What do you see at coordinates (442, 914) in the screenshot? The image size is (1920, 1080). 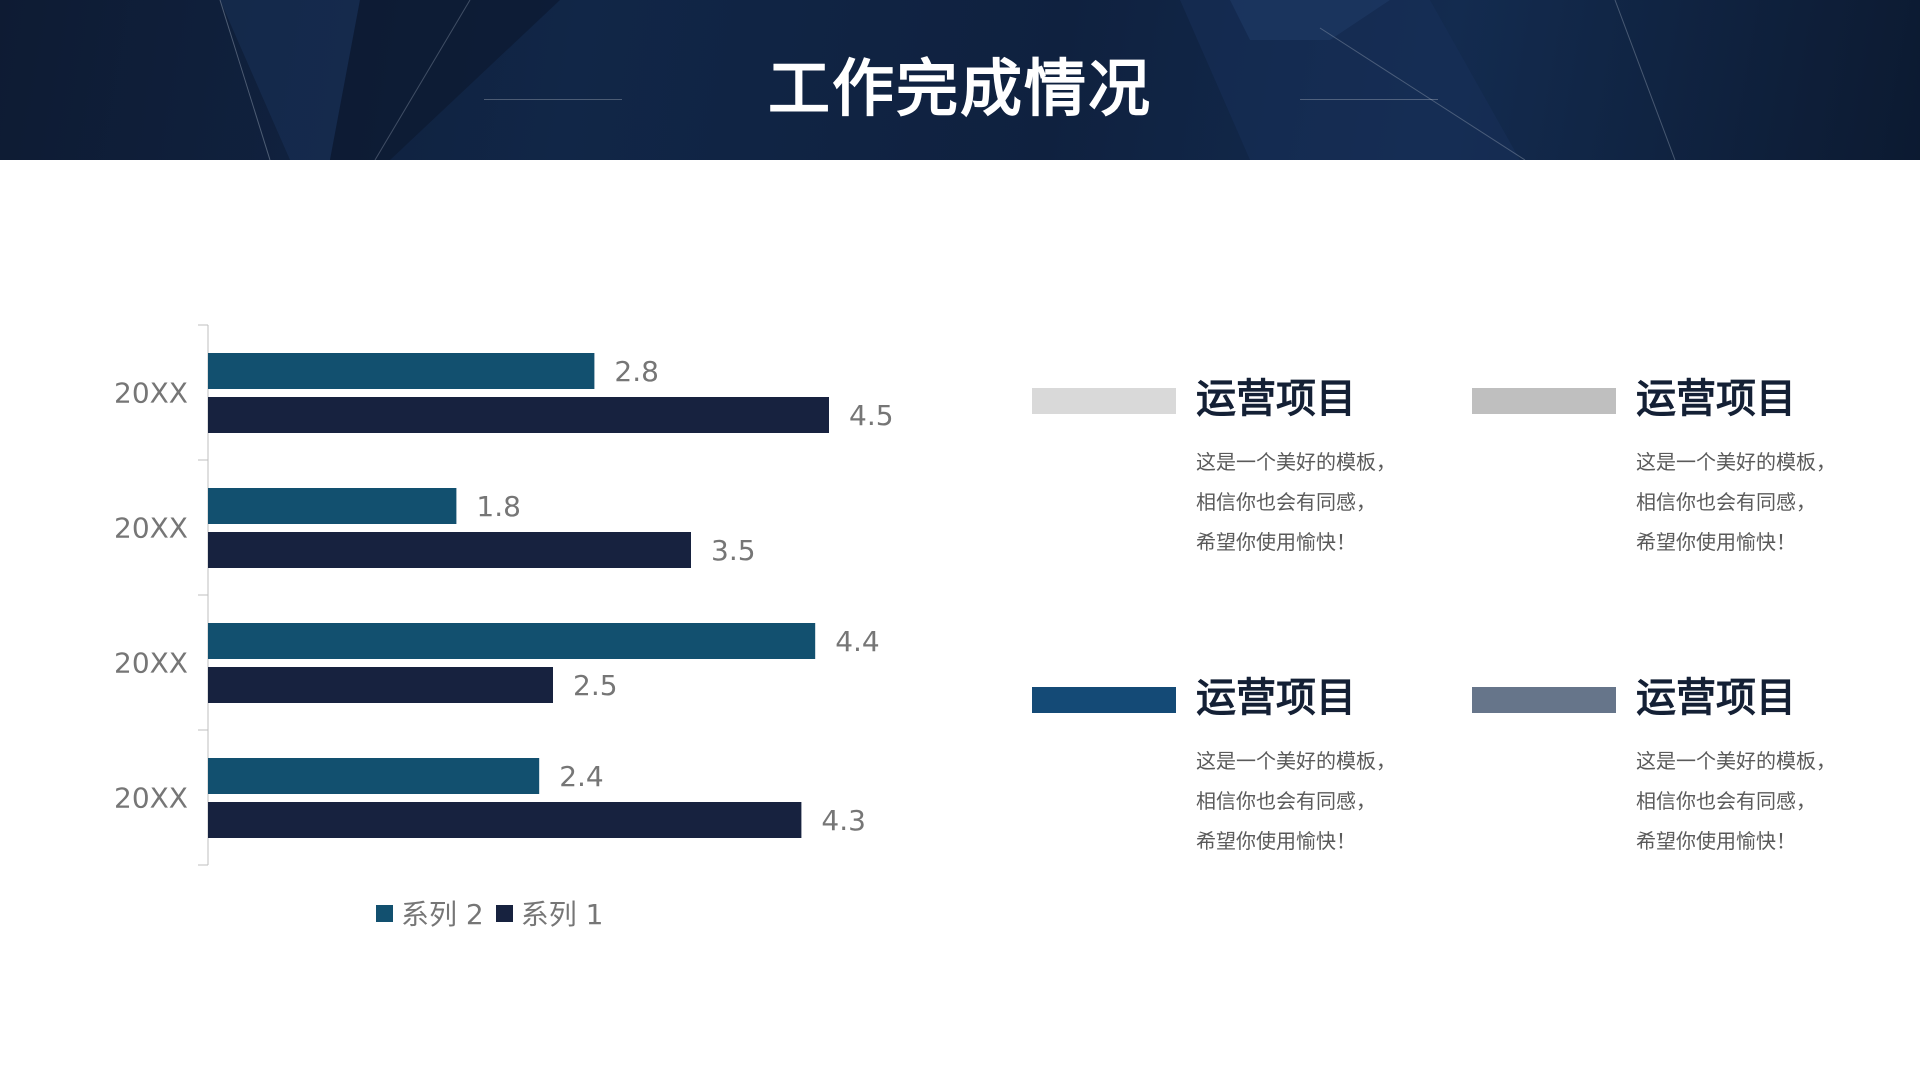 I see `legend-label-series-2: 系列 2` at bounding box center [442, 914].